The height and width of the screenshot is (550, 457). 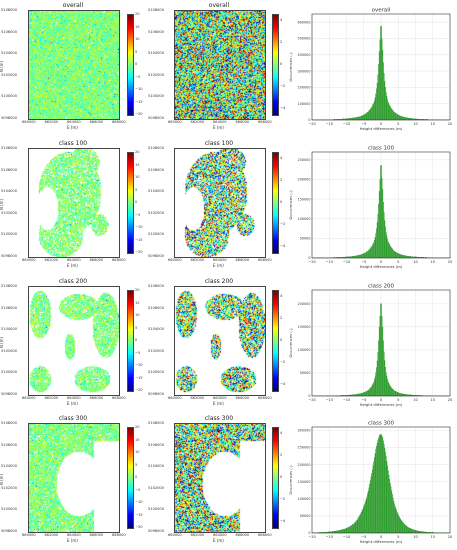 I want to click on map-y-tick: 5106000, so click(x=9, y=307).